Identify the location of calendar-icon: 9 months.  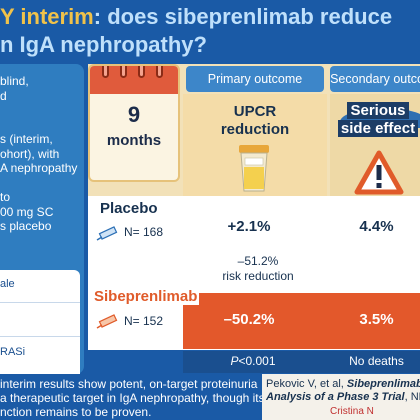
(134, 123).